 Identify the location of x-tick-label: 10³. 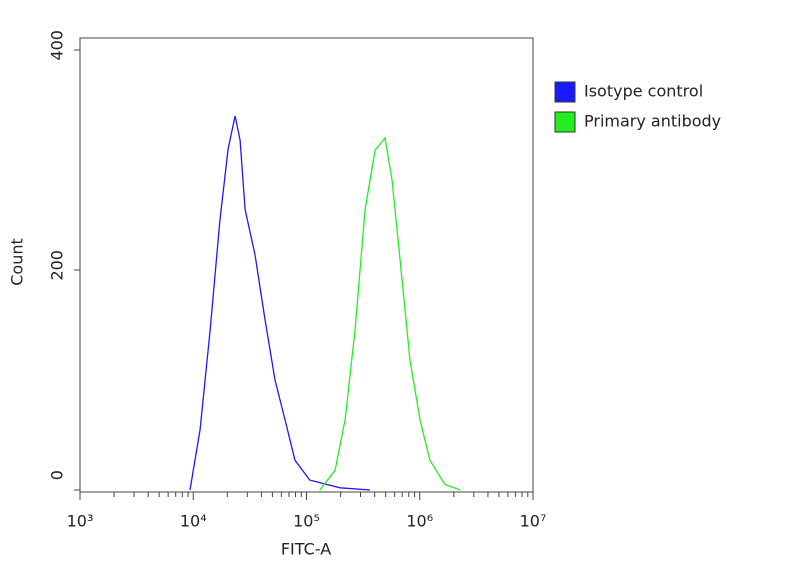
(80, 521).